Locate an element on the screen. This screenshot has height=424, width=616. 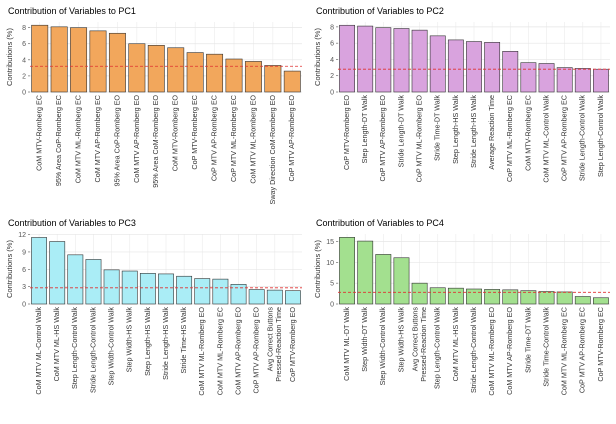
x-tick-label: Stride Time-DT Walk is located at coordinates (437, 128).